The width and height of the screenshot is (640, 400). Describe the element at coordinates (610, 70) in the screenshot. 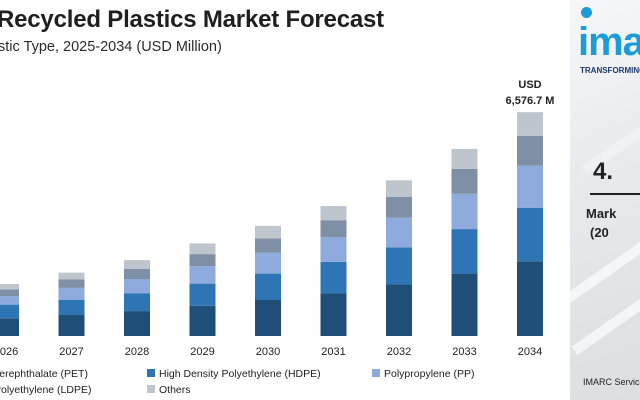

I see `logo-tagline: TRANSFORMING` at that location.